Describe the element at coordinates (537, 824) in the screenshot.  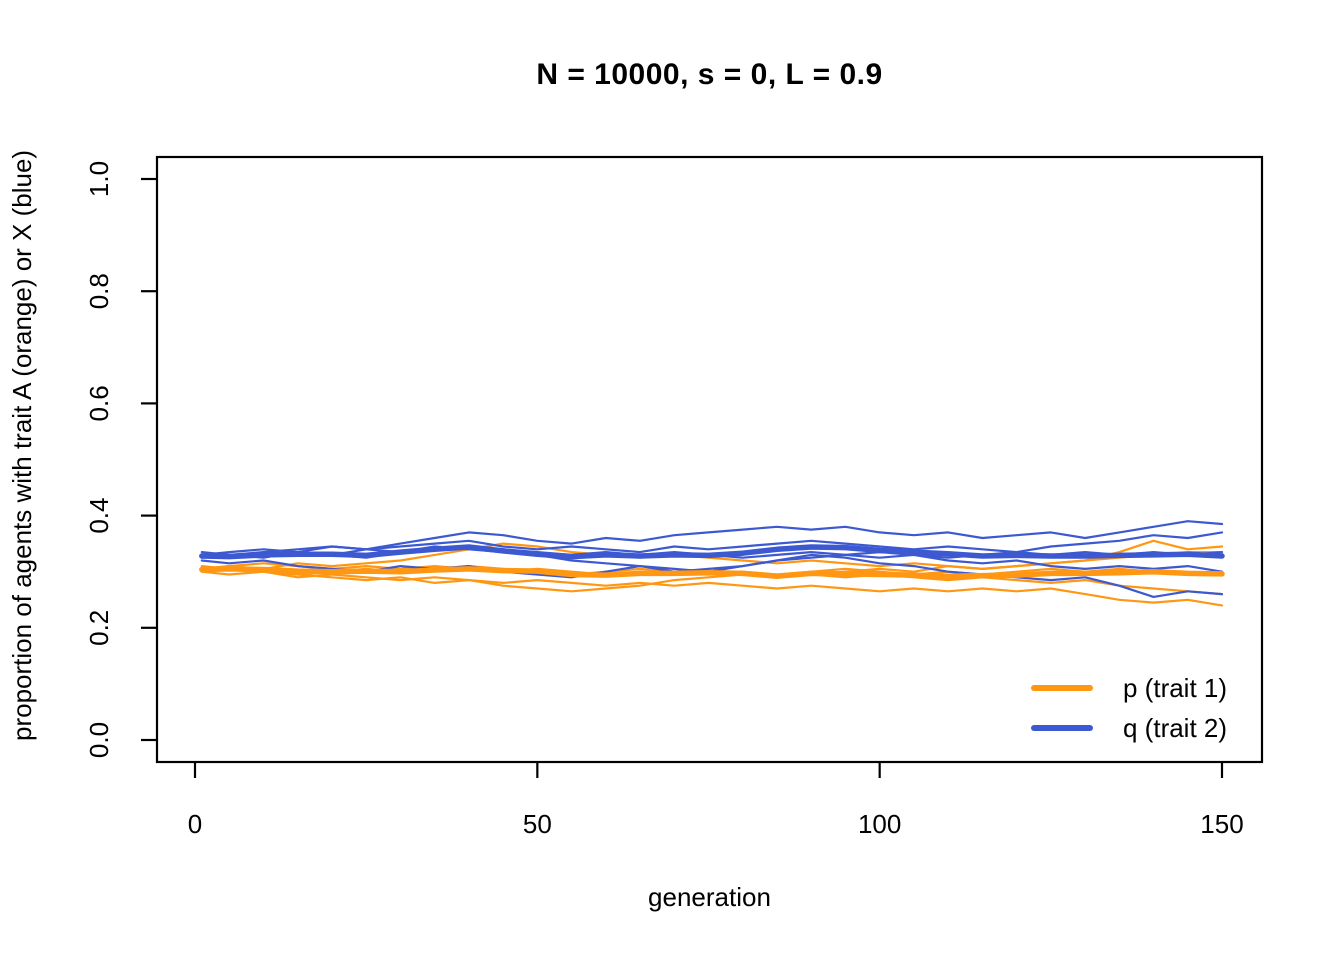
I see `x-tick-label: 50` at that location.